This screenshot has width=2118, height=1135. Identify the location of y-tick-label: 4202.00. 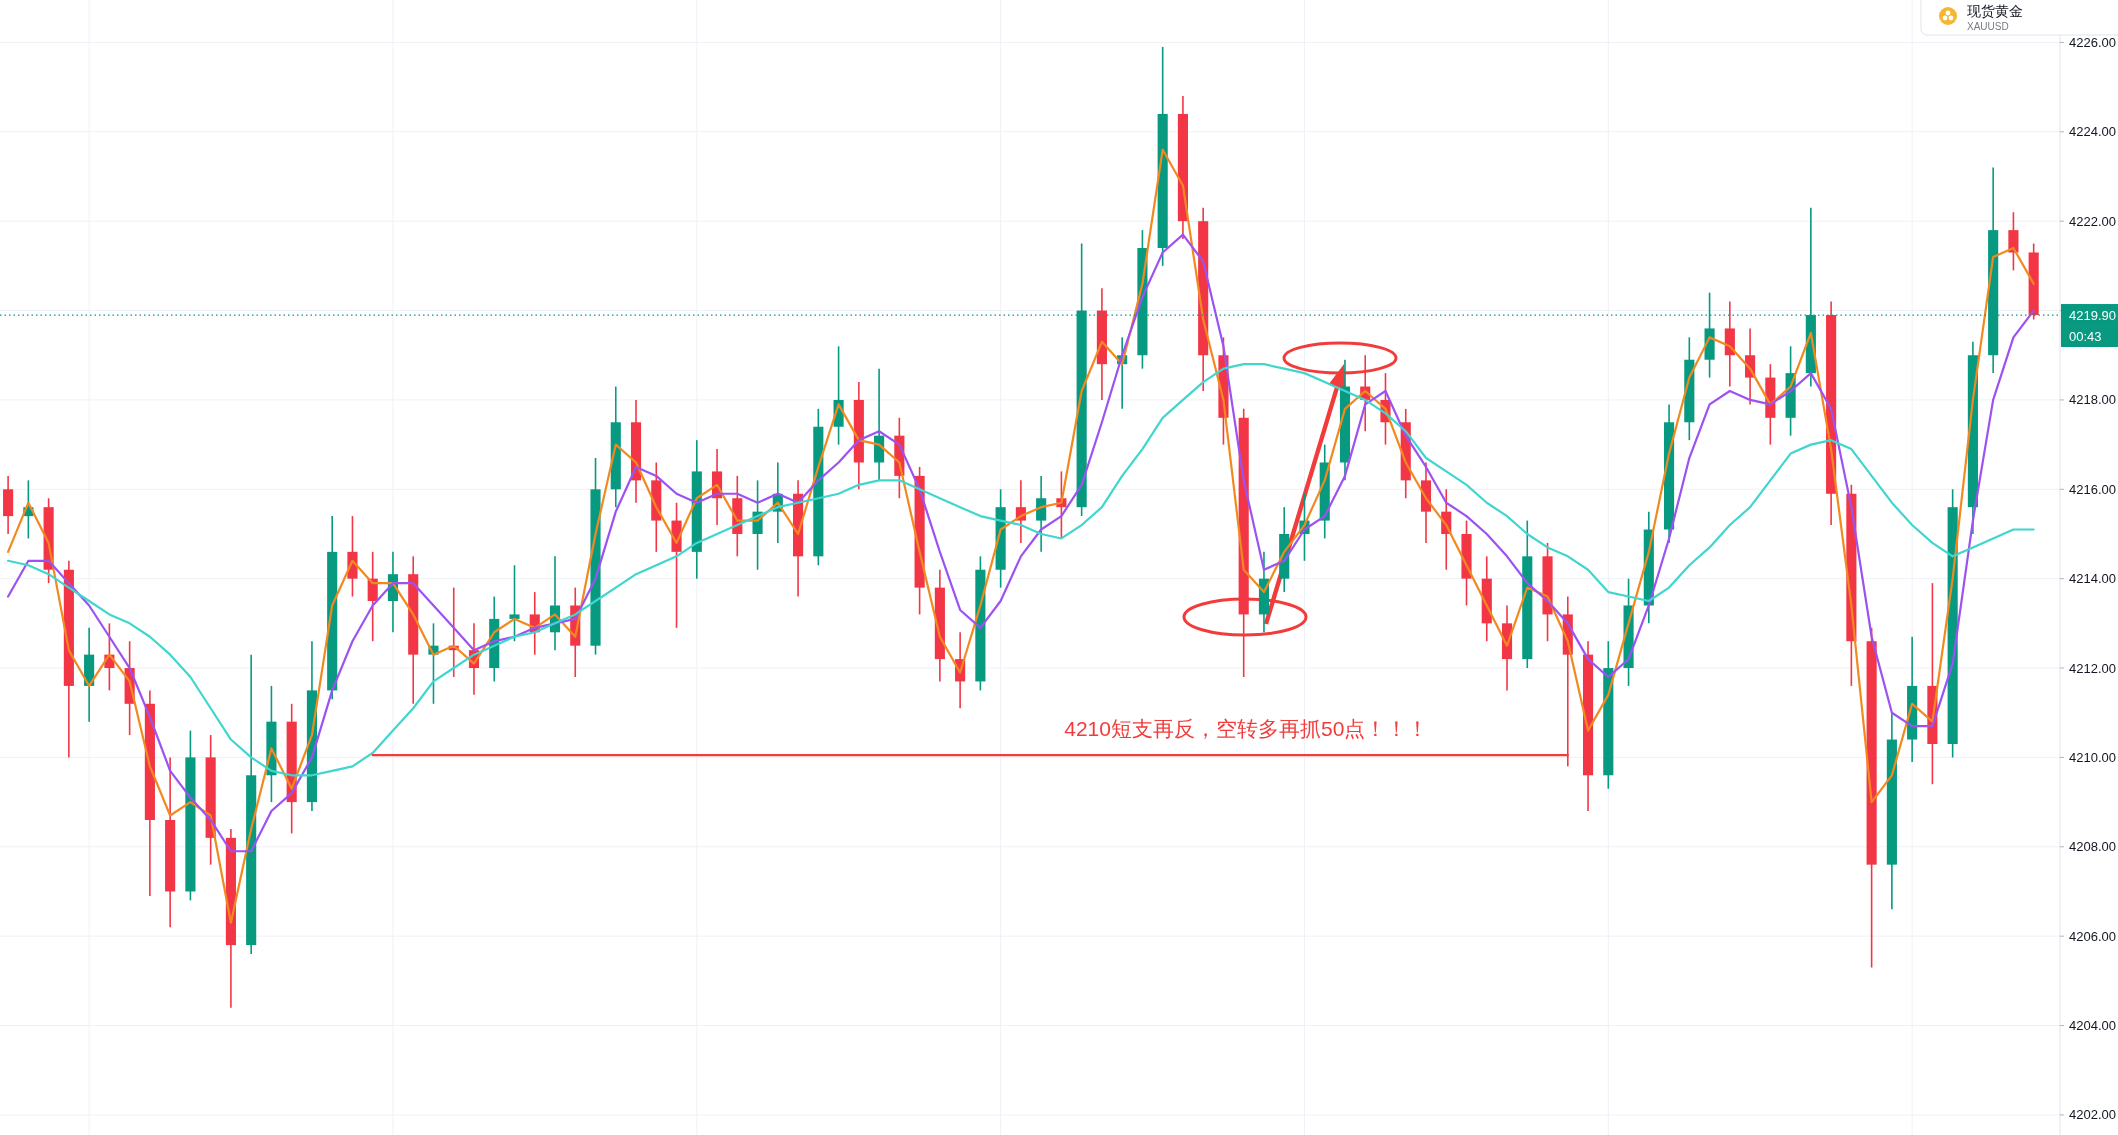
(2092, 1115).